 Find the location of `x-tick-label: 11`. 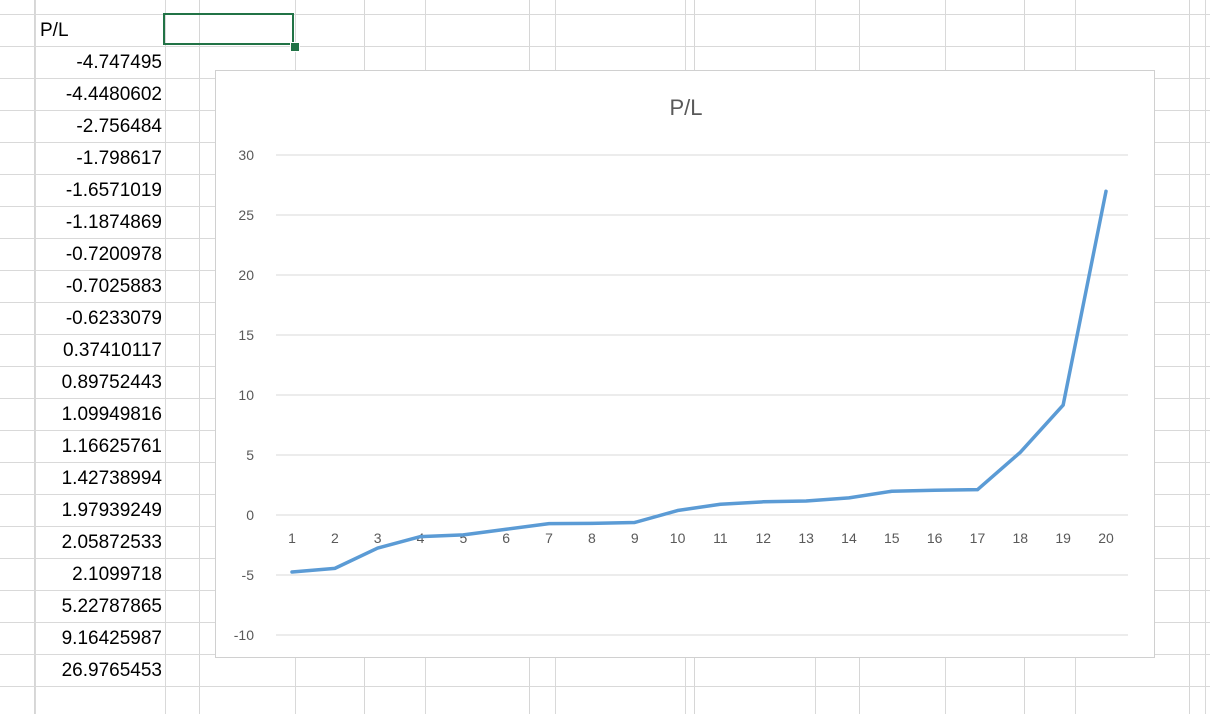

x-tick-label: 11 is located at coordinates (720, 538).